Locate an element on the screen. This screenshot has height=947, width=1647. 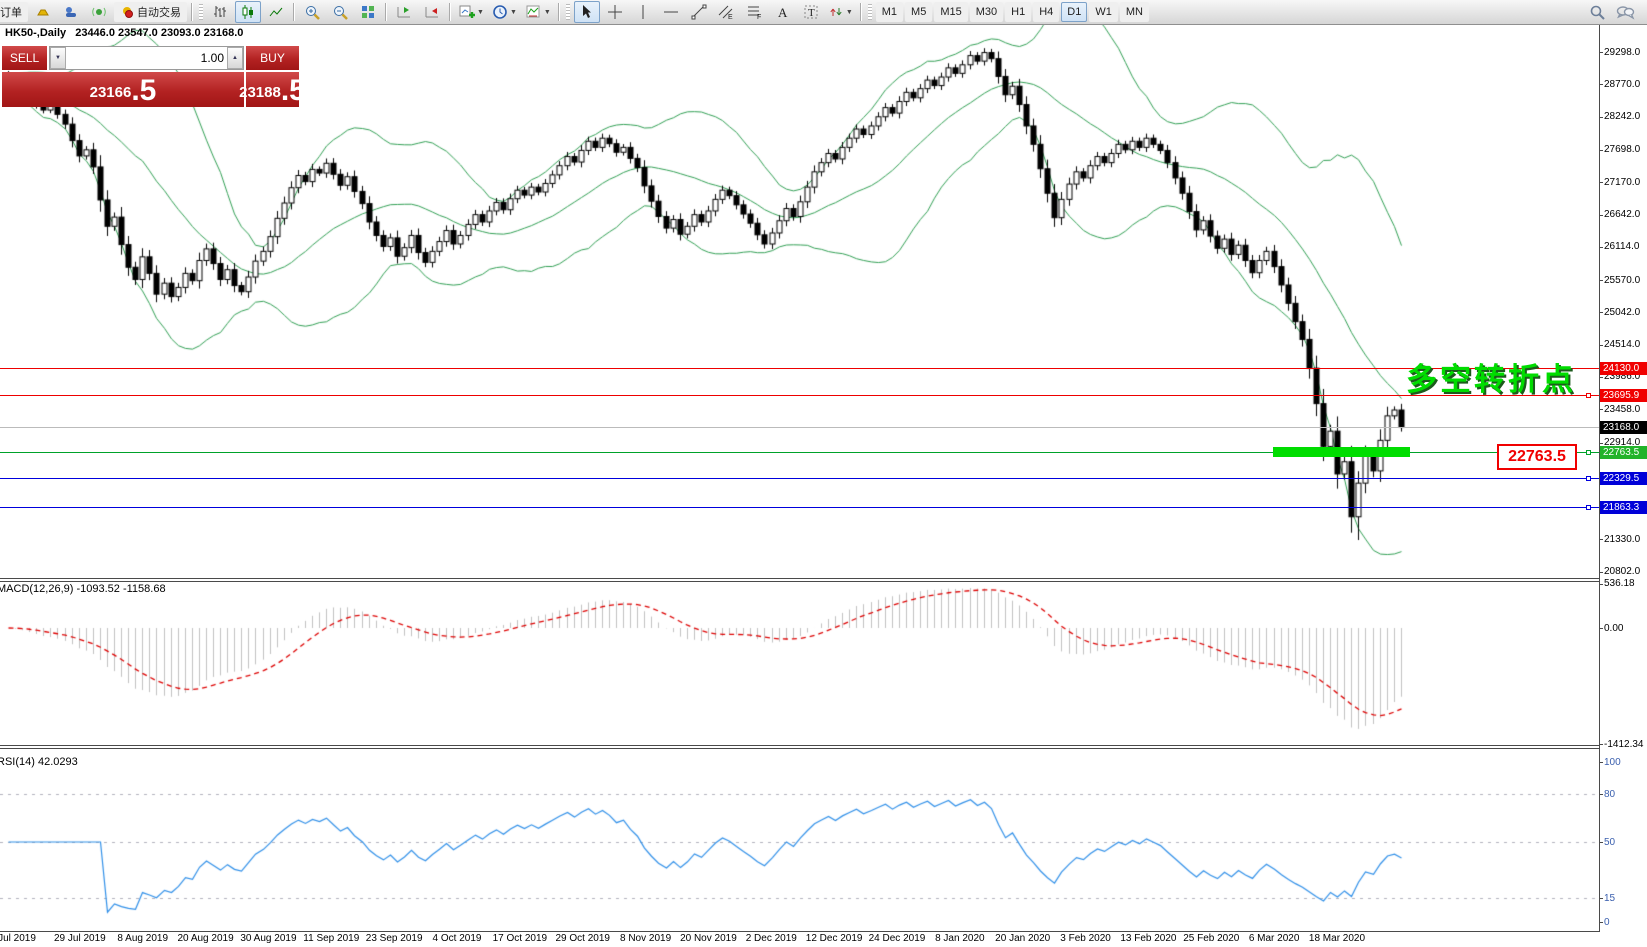
date-label: 20 Nov 2019 is located at coordinates (708, 938).